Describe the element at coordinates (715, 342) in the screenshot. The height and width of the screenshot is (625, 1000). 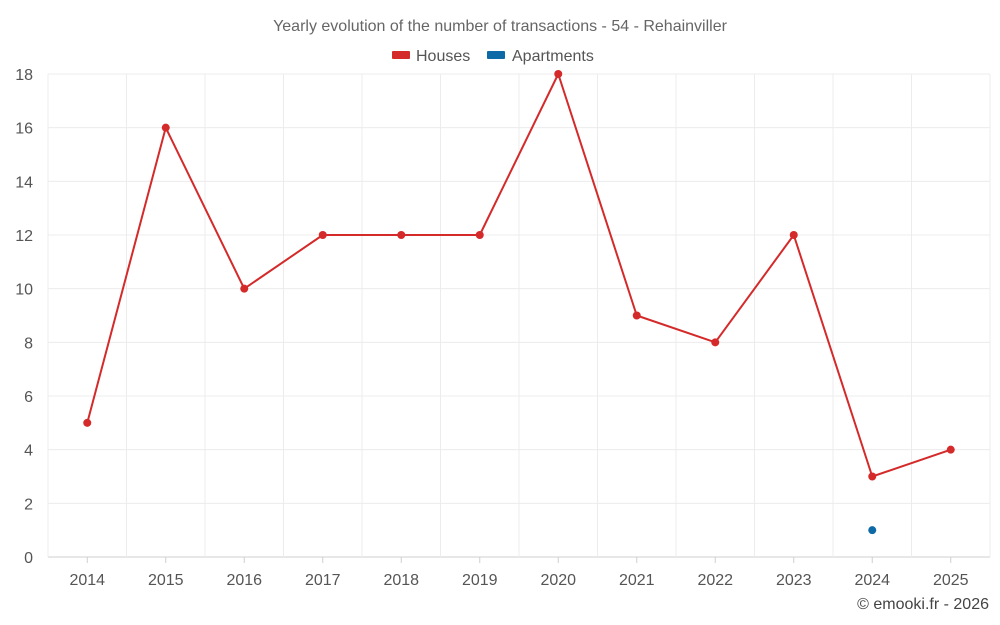
I see `data-point-houses-2022` at that location.